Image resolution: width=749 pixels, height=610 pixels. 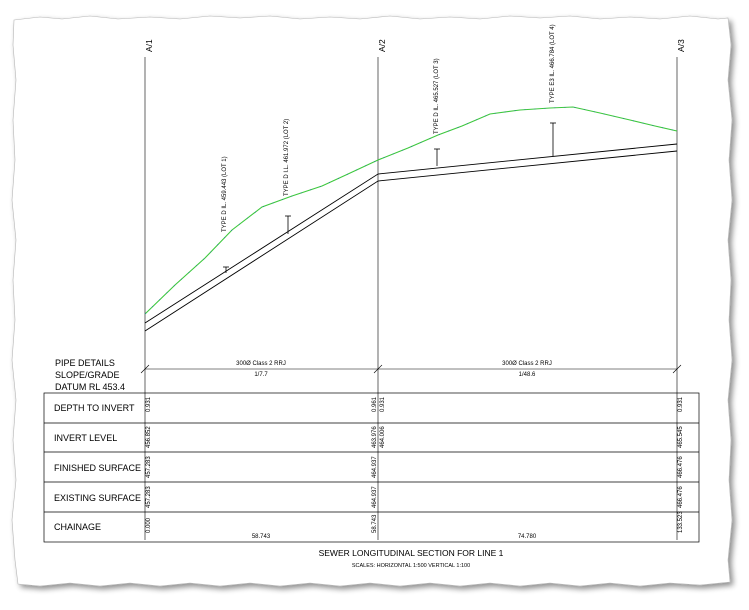 What do you see at coordinates (90, 387) in the screenshot?
I see `datum-label: DATUM RL 453.4` at bounding box center [90, 387].